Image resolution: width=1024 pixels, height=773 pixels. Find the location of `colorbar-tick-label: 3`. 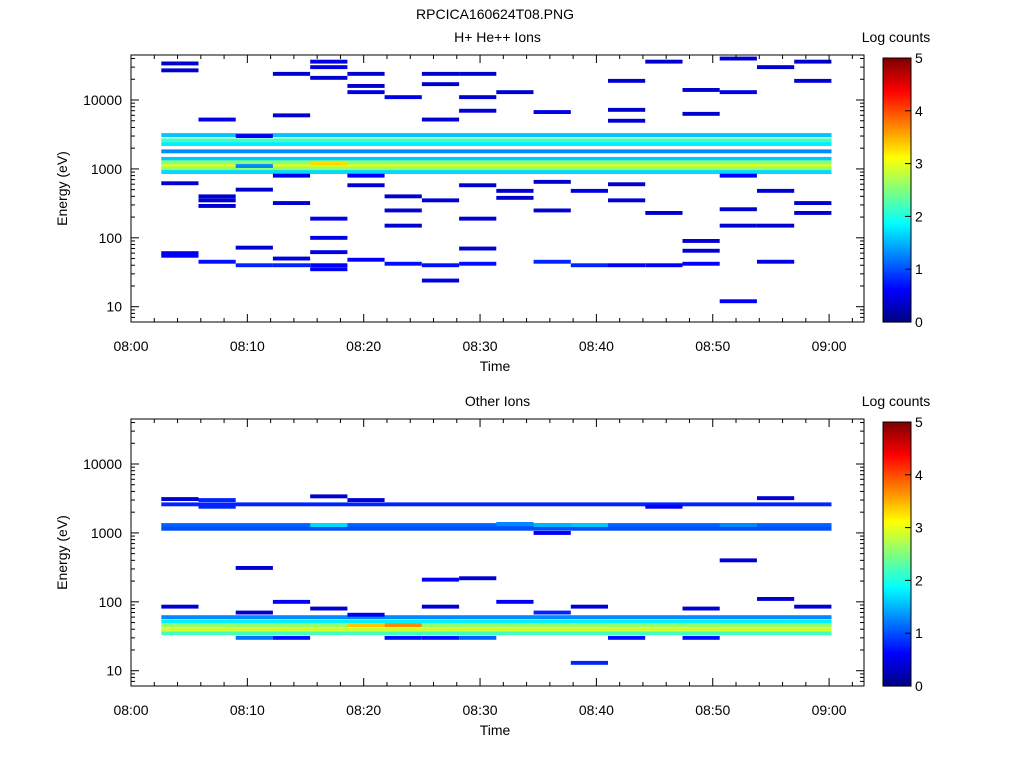

colorbar-tick-label: 3 is located at coordinates (919, 164).